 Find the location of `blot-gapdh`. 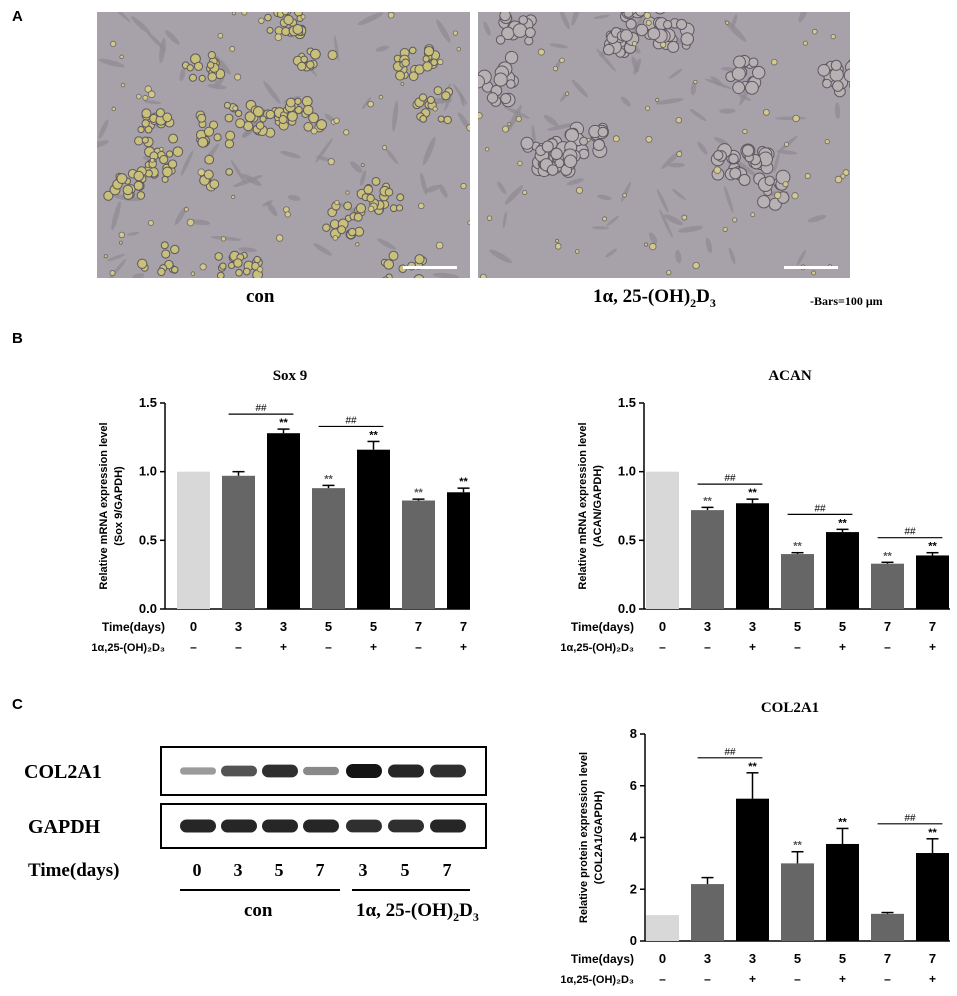

blot-gapdh is located at coordinates (323, 826).